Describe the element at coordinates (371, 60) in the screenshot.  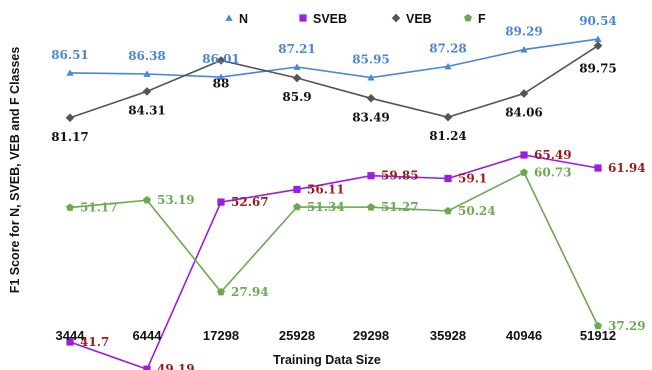
I see `data-label-n: 85.95` at that location.